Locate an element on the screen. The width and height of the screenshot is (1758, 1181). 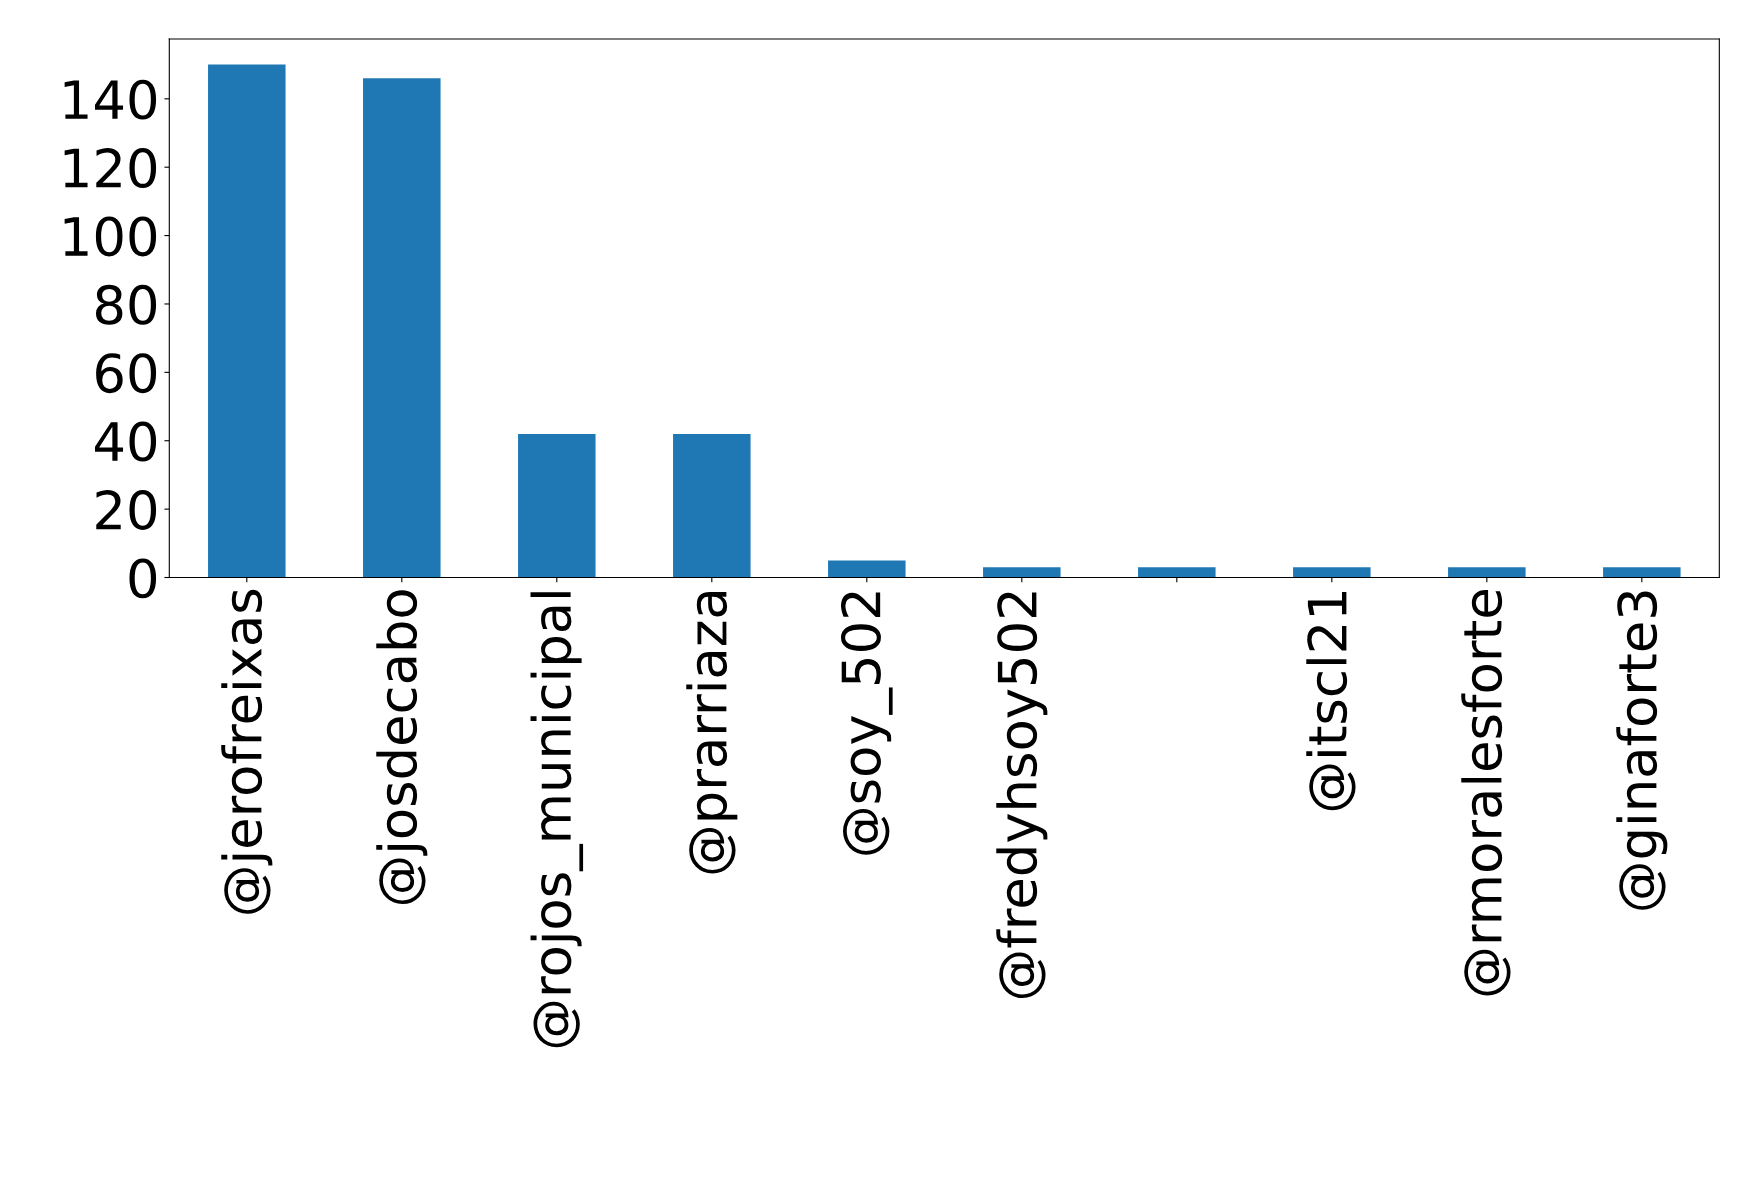
y-tick-label: 40 is located at coordinates (125, 441).